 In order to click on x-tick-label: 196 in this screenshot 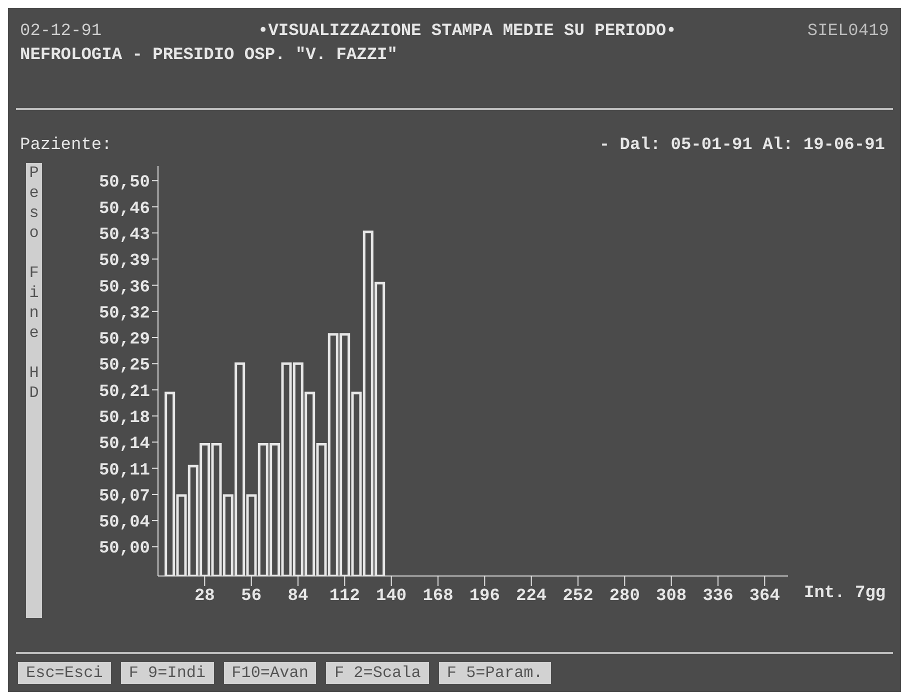, I will do `click(484, 596)`.